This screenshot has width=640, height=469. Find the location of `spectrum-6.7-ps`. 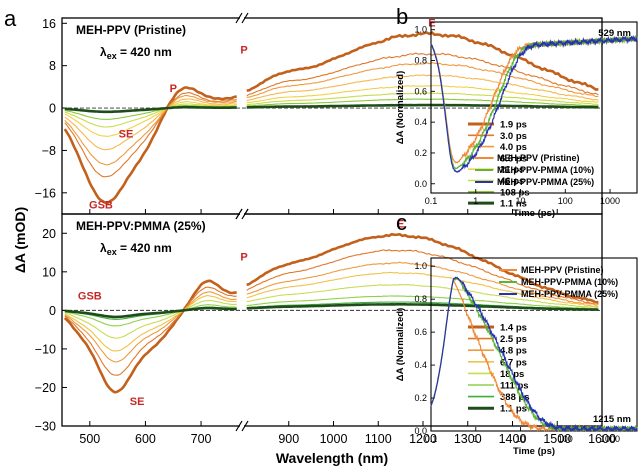

spectrum-6.7-ps is located at coordinates (331, 311).